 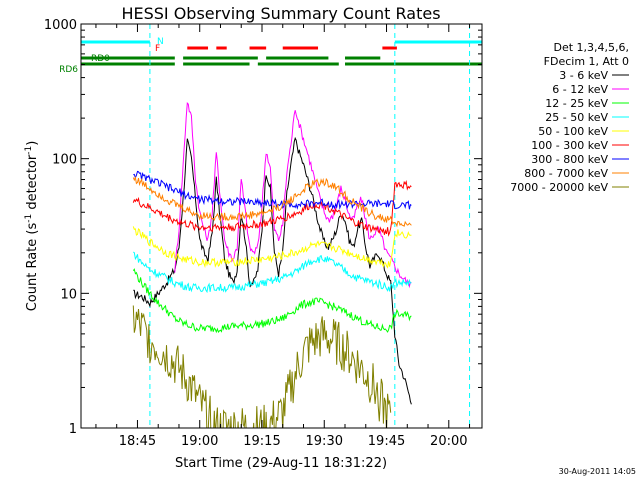 I want to click on legend-entry-label: 800 - 7000 keV, so click(x=566, y=173).